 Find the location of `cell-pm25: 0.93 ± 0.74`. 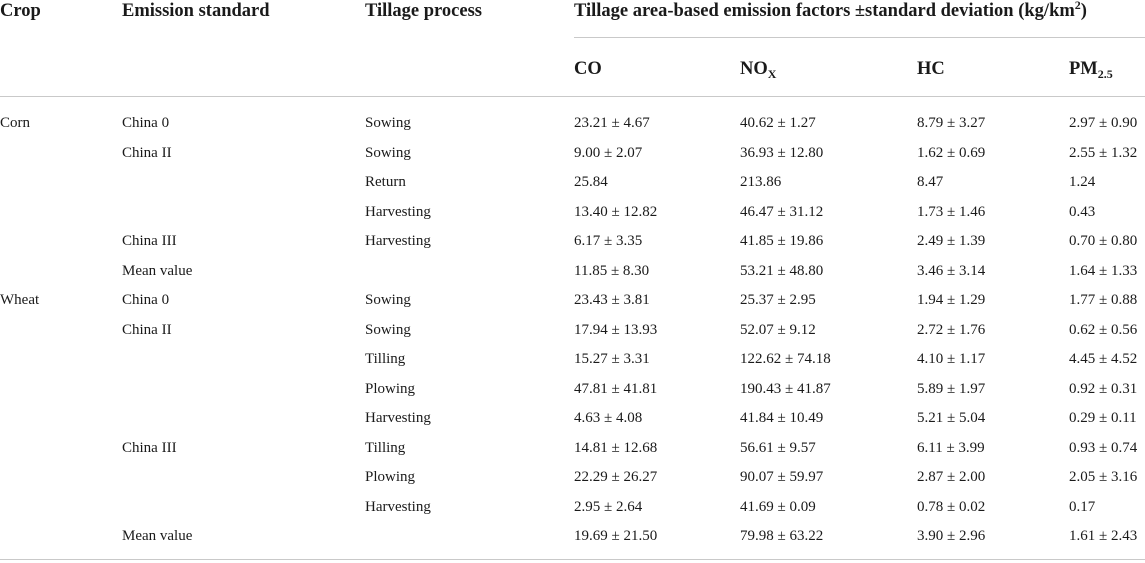

cell-pm25: 0.93 ± 0.74 is located at coordinates (1103, 448).